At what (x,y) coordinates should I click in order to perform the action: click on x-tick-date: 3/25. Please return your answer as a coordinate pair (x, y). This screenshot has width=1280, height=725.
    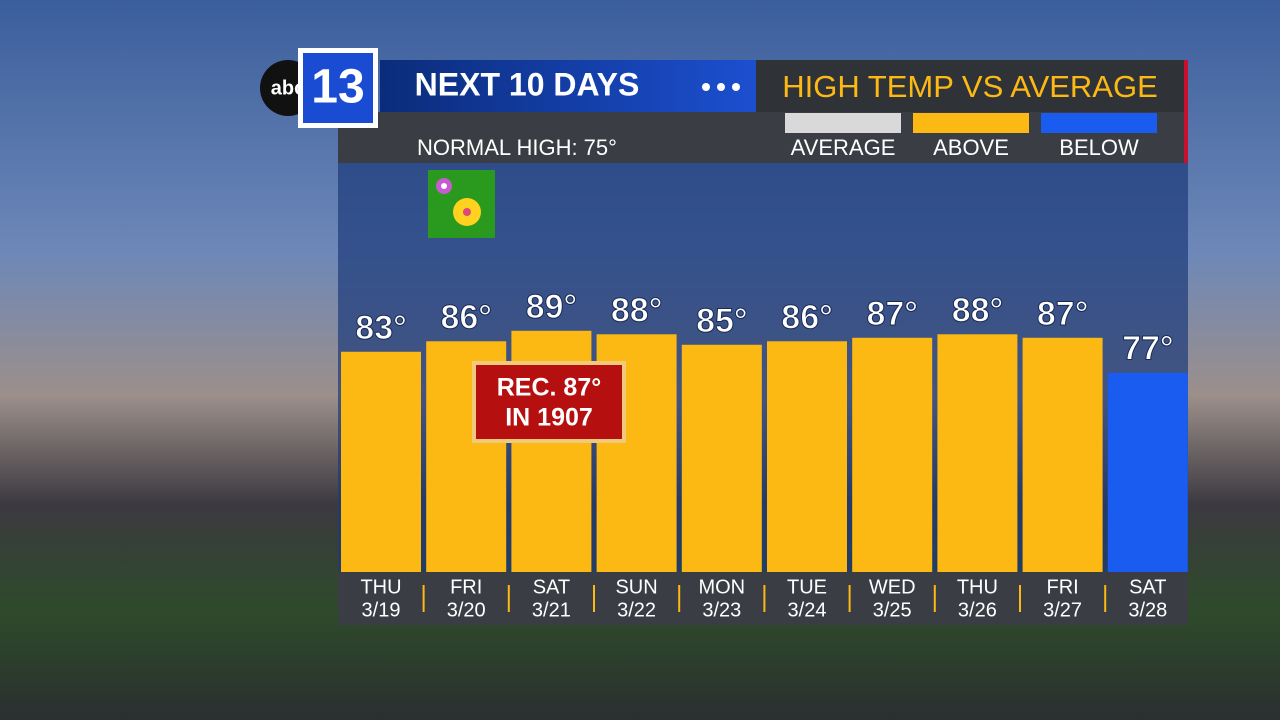
    Looking at the image, I should click on (892, 610).